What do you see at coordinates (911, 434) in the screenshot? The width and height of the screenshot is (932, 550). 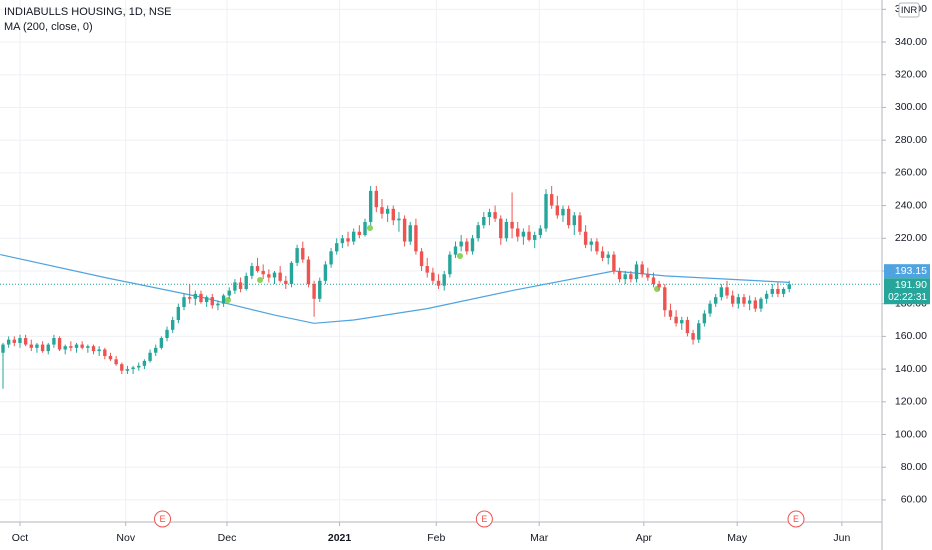 I see `y-tick-label: 100.00` at bounding box center [911, 434].